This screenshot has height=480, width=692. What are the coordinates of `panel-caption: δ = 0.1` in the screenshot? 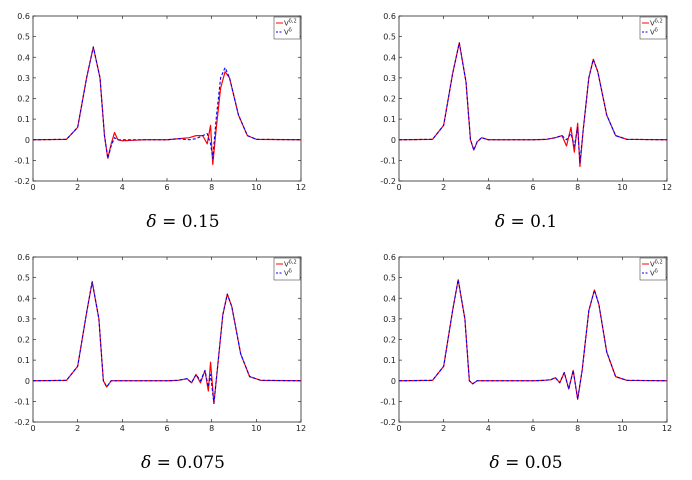 It's located at (526, 222).